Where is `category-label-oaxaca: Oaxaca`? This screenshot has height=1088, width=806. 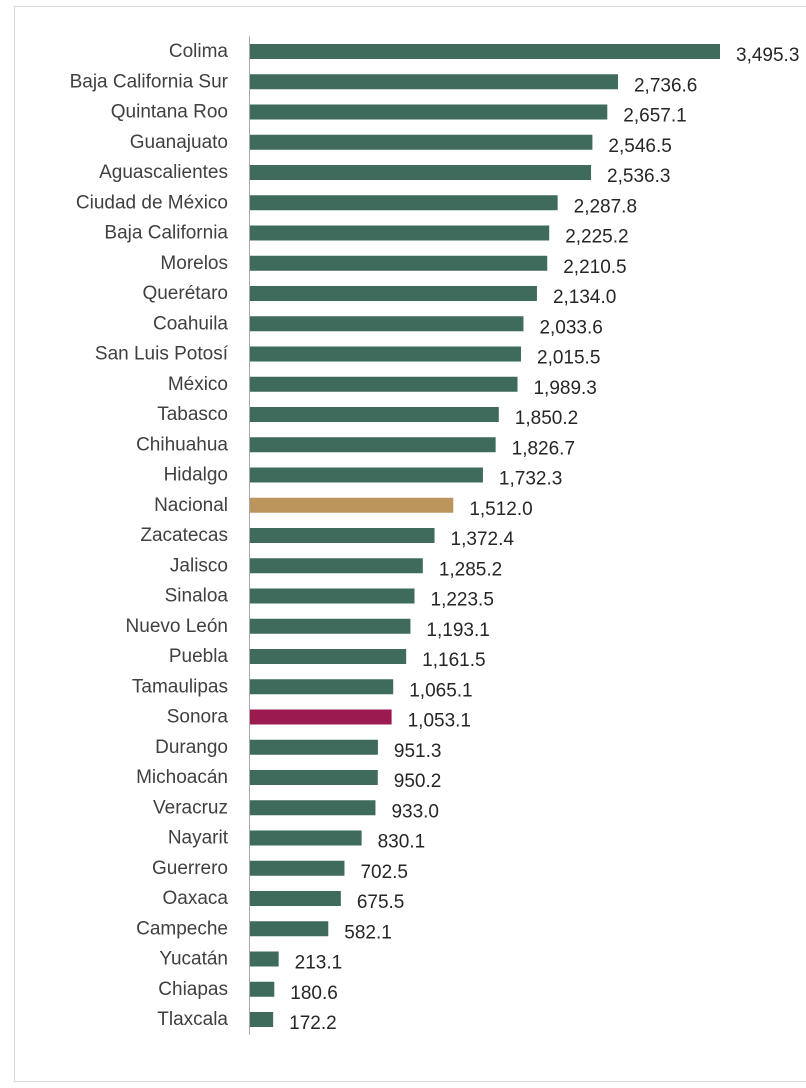 category-label-oaxaca: Oaxaca is located at coordinates (196, 898).